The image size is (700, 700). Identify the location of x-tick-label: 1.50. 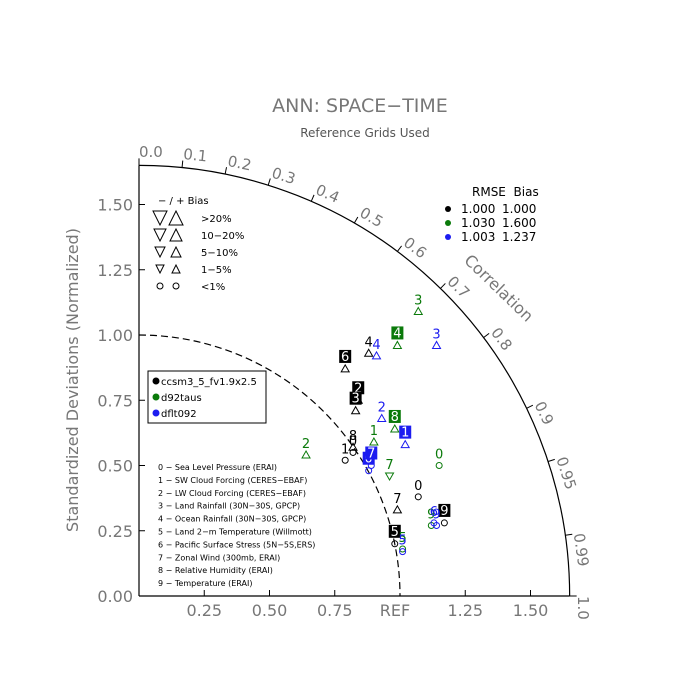
(531, 610).